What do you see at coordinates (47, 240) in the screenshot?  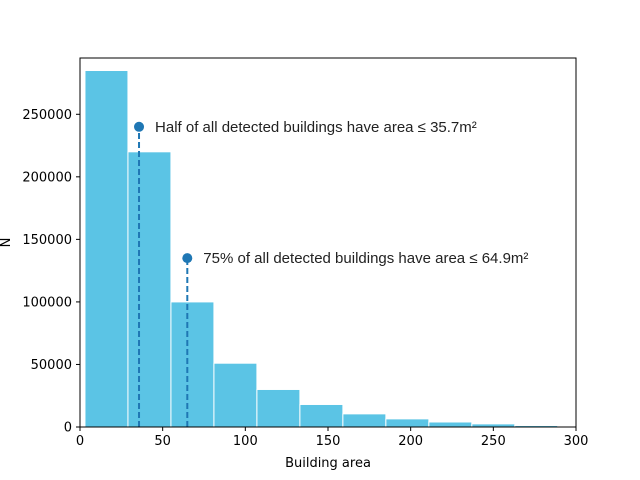 I see `y-tick-label: 150000` at bounding box center [47, 240].